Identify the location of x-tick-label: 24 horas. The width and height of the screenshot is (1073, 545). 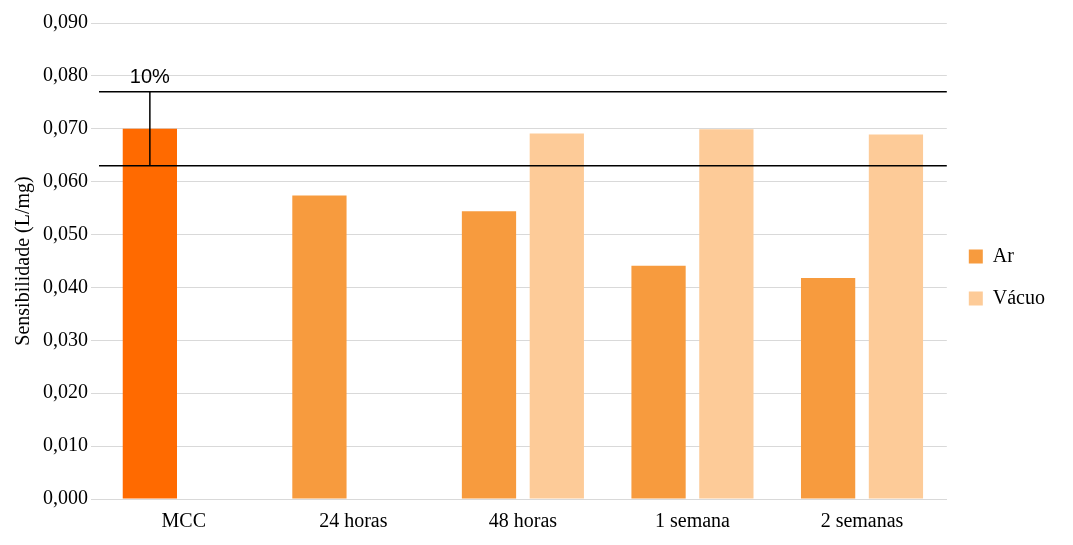
(353, 520).